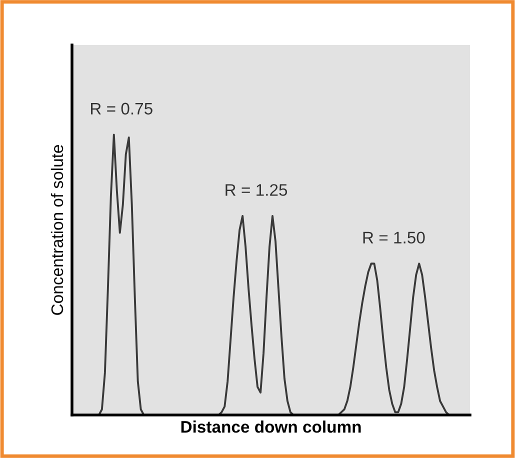 The image size is (515, 458). What do you see at coordinates (257, 190) in the screenshot?
I see `annotation: R = 1.25` at bounding box center [257, 190].